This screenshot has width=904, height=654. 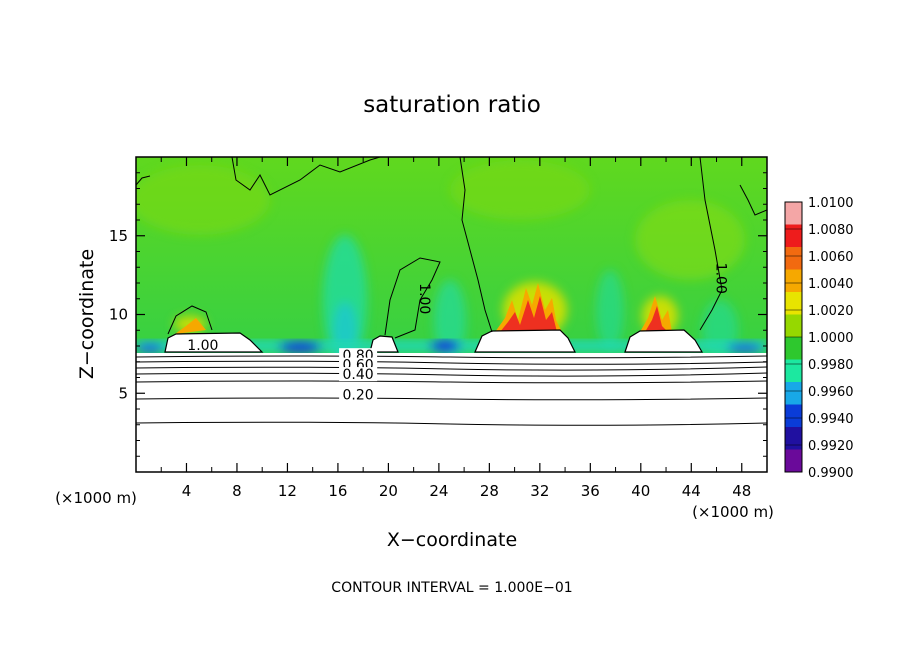 I want to click on colorbar-label: 1.0080, so click(x=831, y=230).